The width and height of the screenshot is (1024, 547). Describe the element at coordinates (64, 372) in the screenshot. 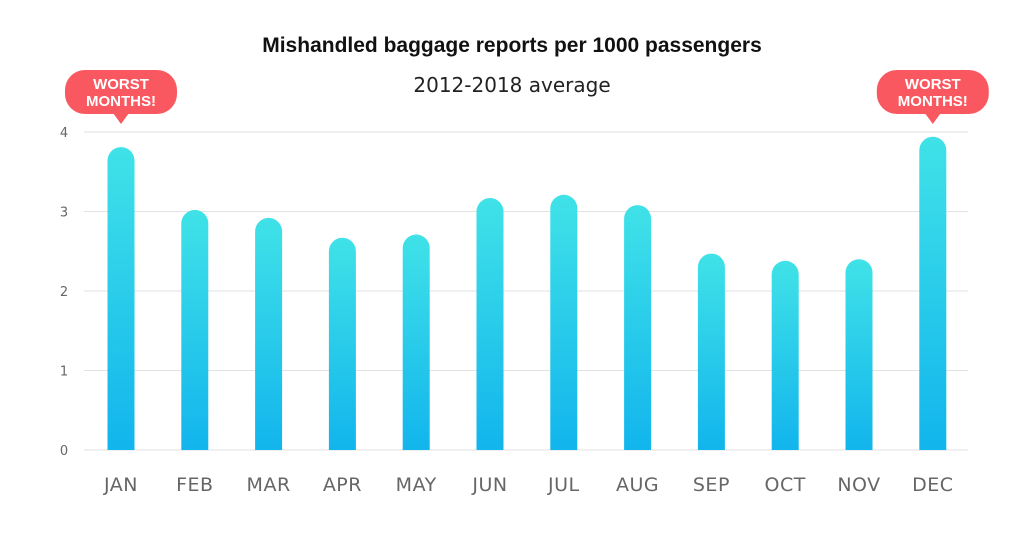

I see `y-tick-label: 1` at that location.